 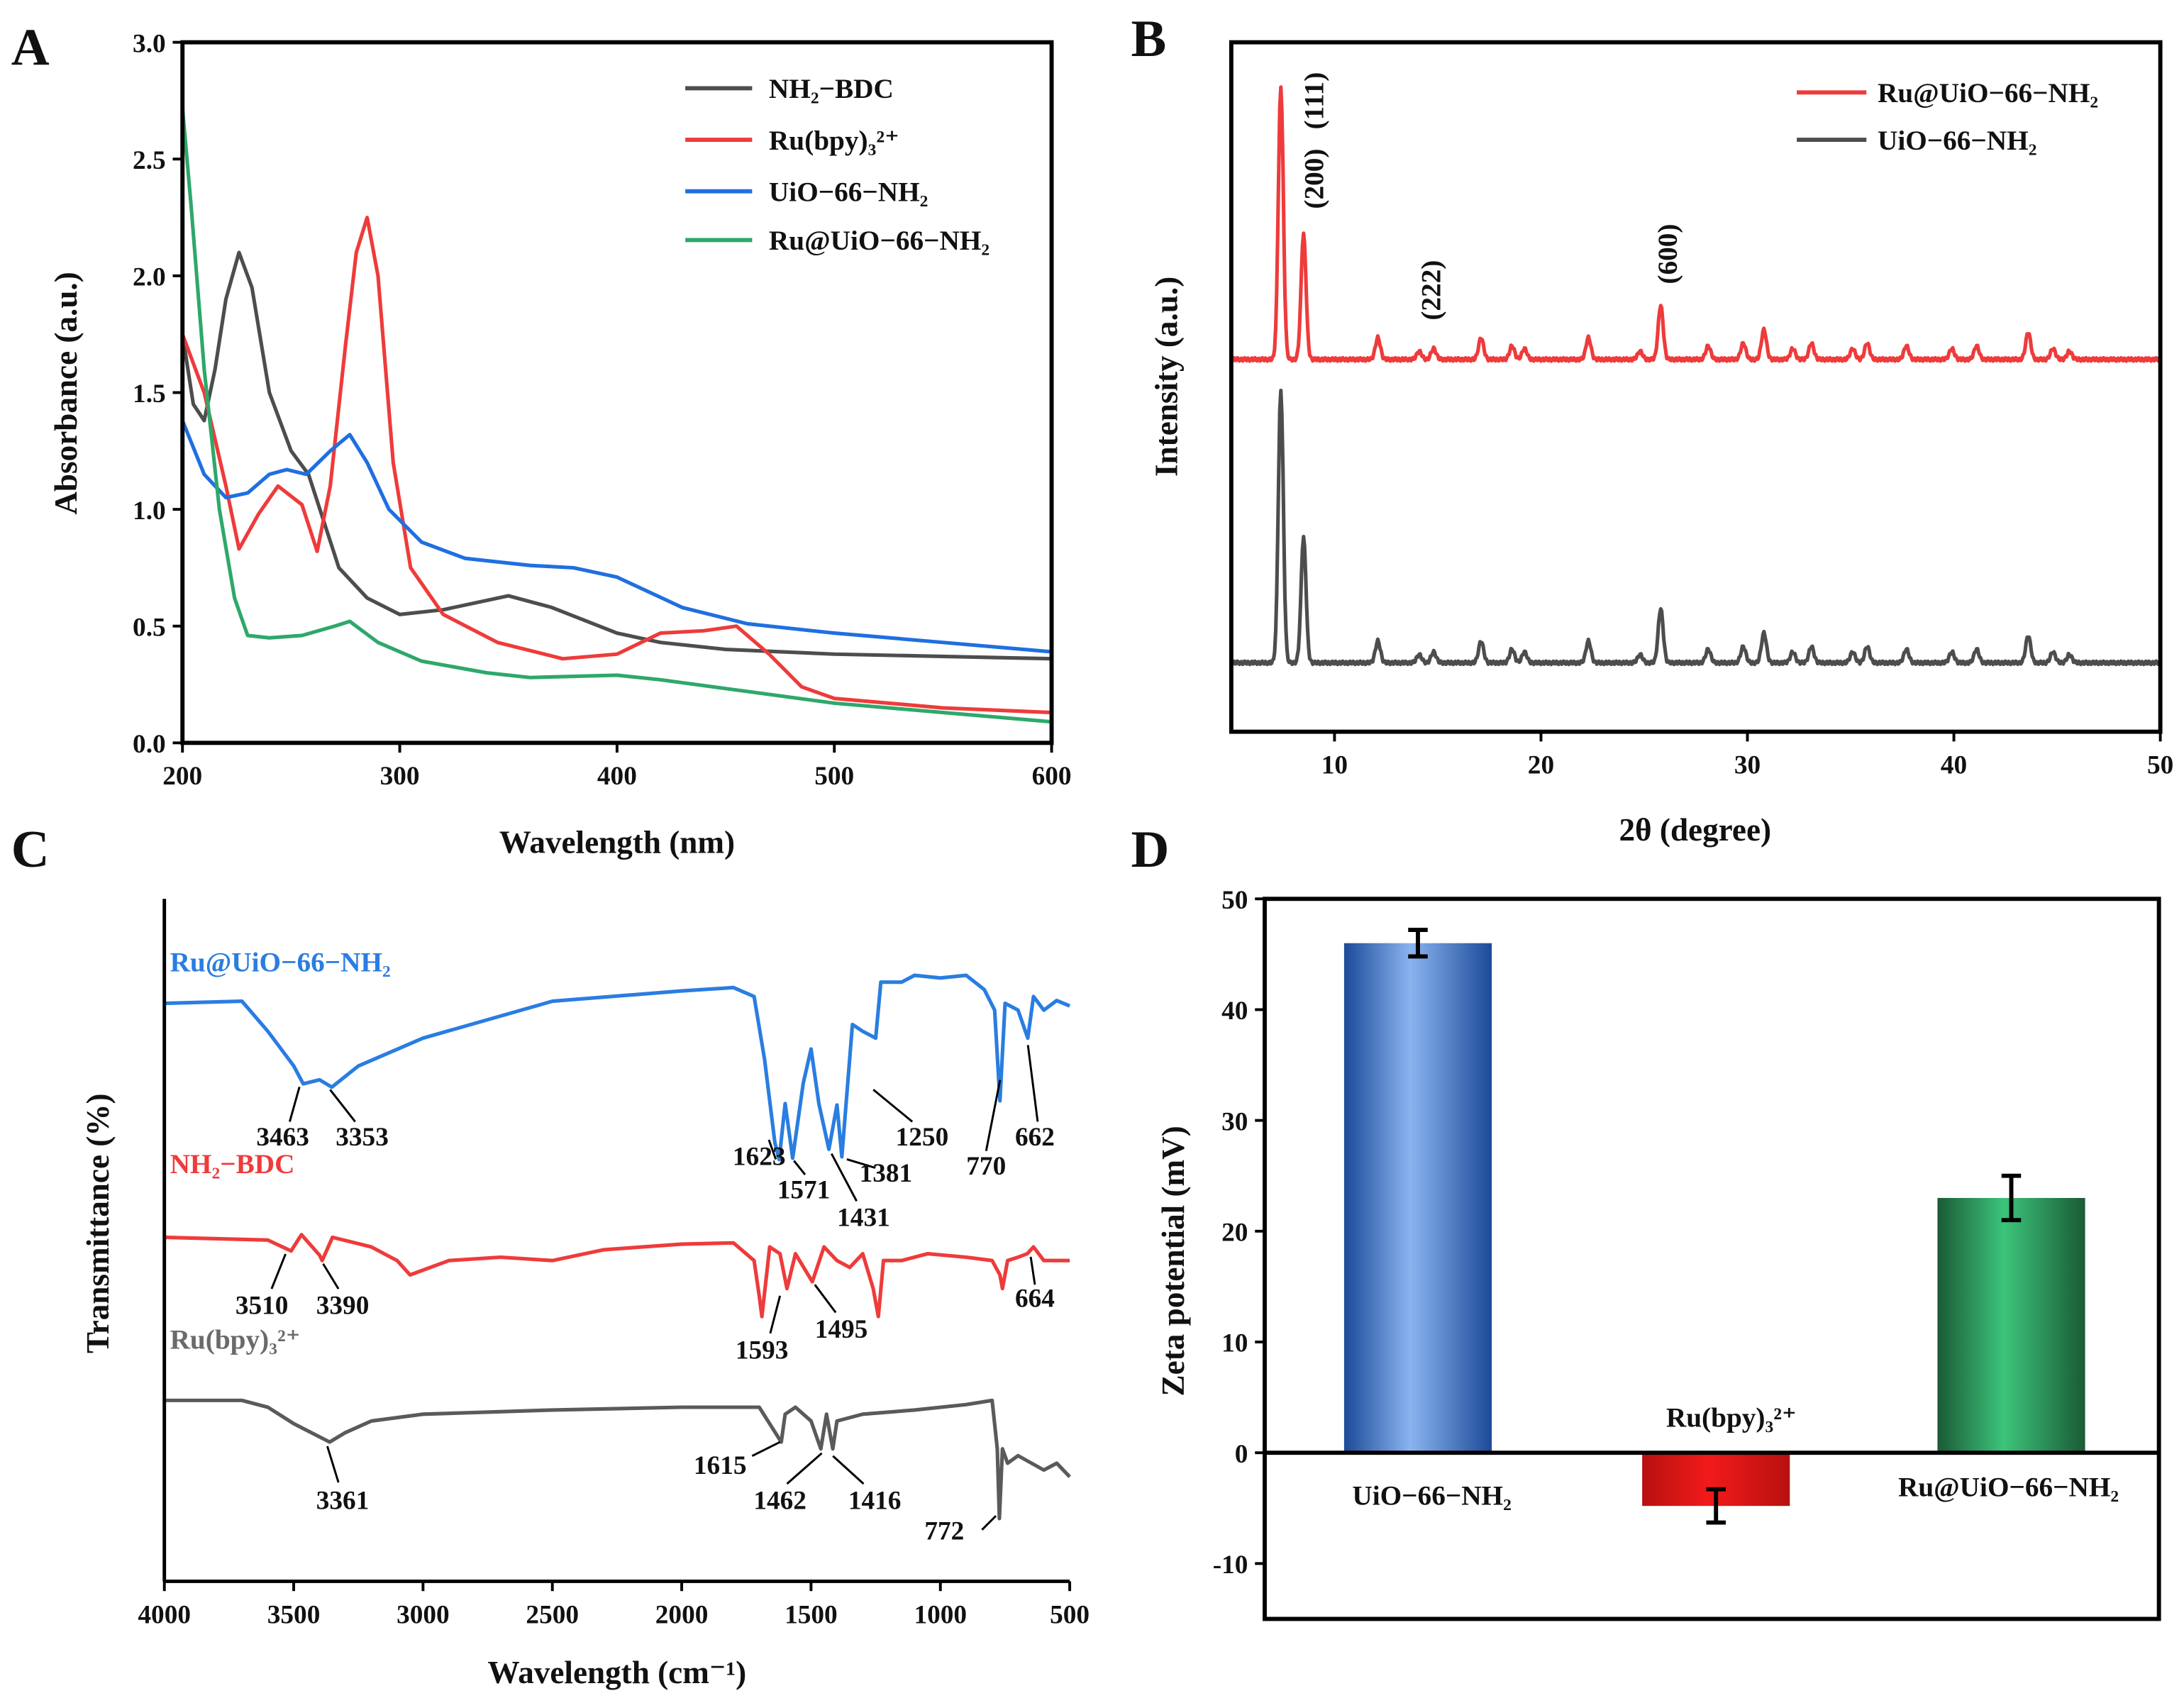 I want to click on ftir-peak-label: 3390, so click(x=343, y=1305).